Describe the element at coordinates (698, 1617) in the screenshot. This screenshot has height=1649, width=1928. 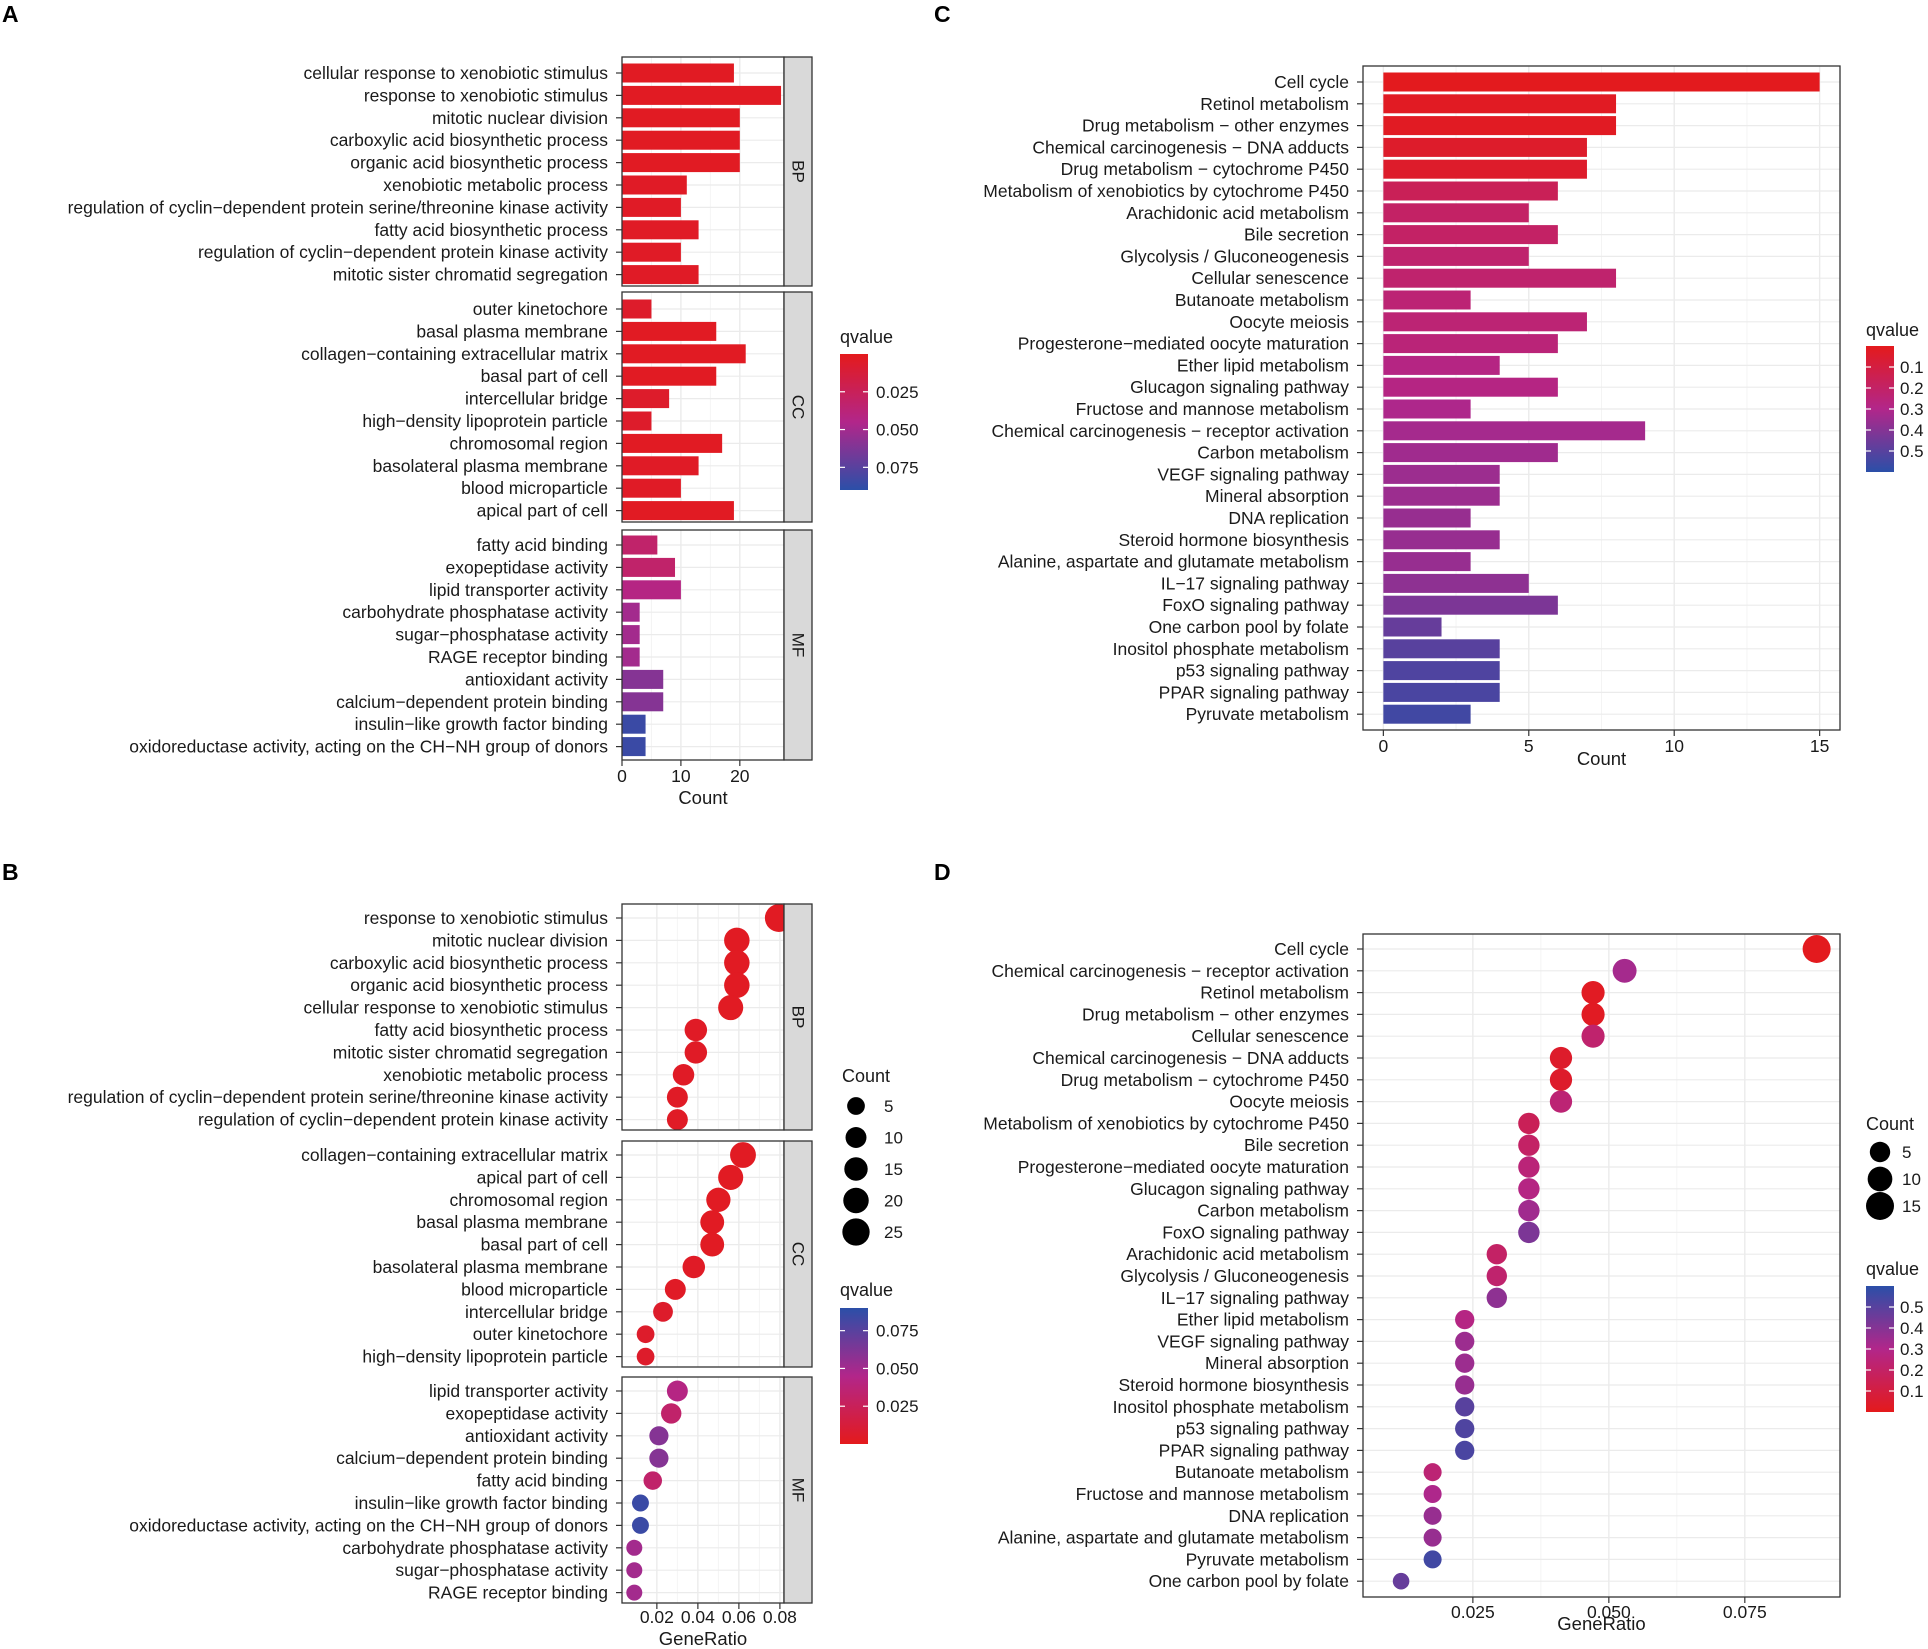
I see `x-tick-label: 0.04` at that location.